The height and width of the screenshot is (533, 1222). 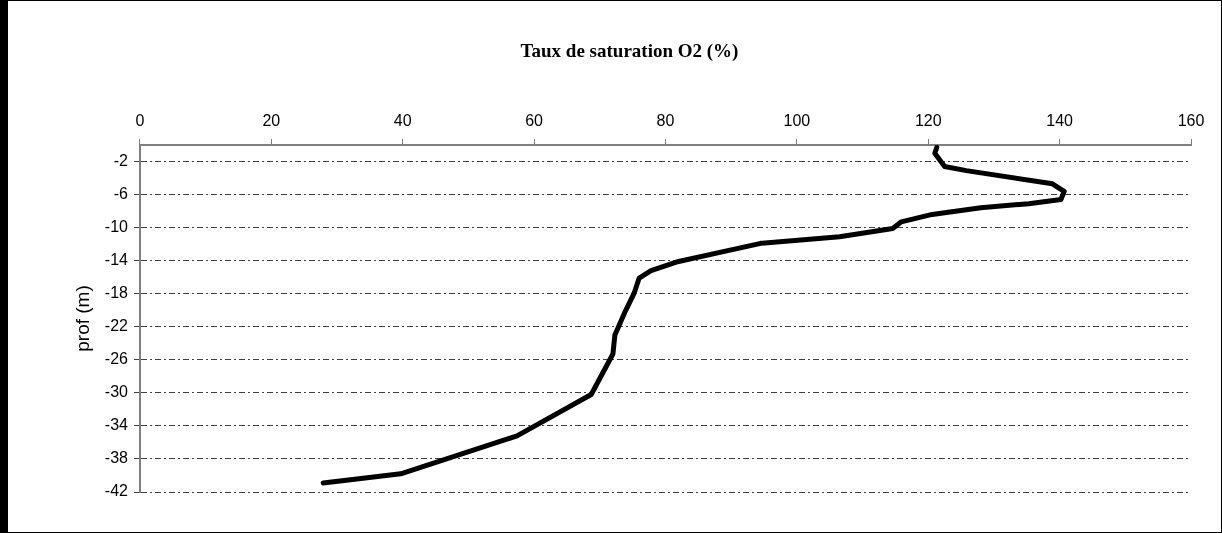 What do you see at coordinates (534, 120) in the screenshot?
I see `x-tick-label: 60` at bounding box center [534, 120].